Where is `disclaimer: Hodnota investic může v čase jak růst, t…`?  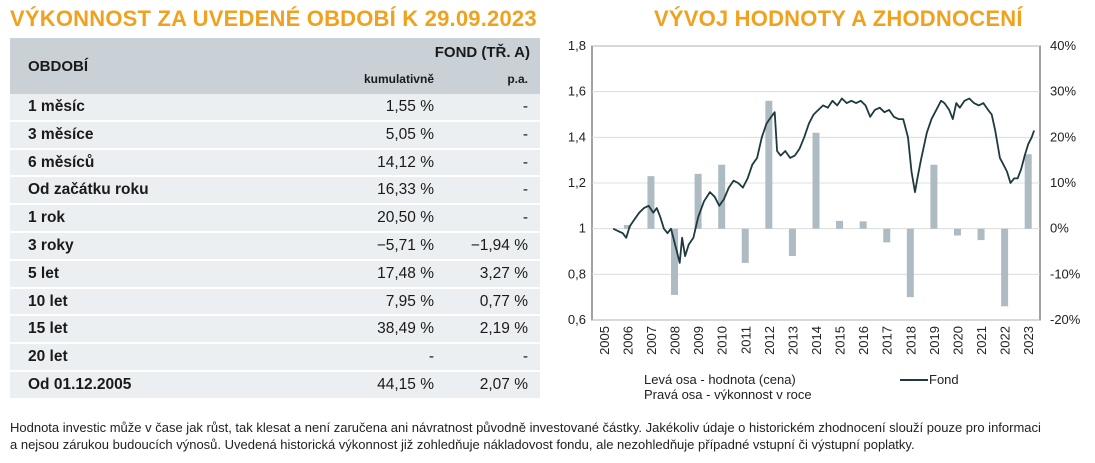
disclaimer: Hodnota investic může v čase jak růst, t… is located at coordinates (550, 436).